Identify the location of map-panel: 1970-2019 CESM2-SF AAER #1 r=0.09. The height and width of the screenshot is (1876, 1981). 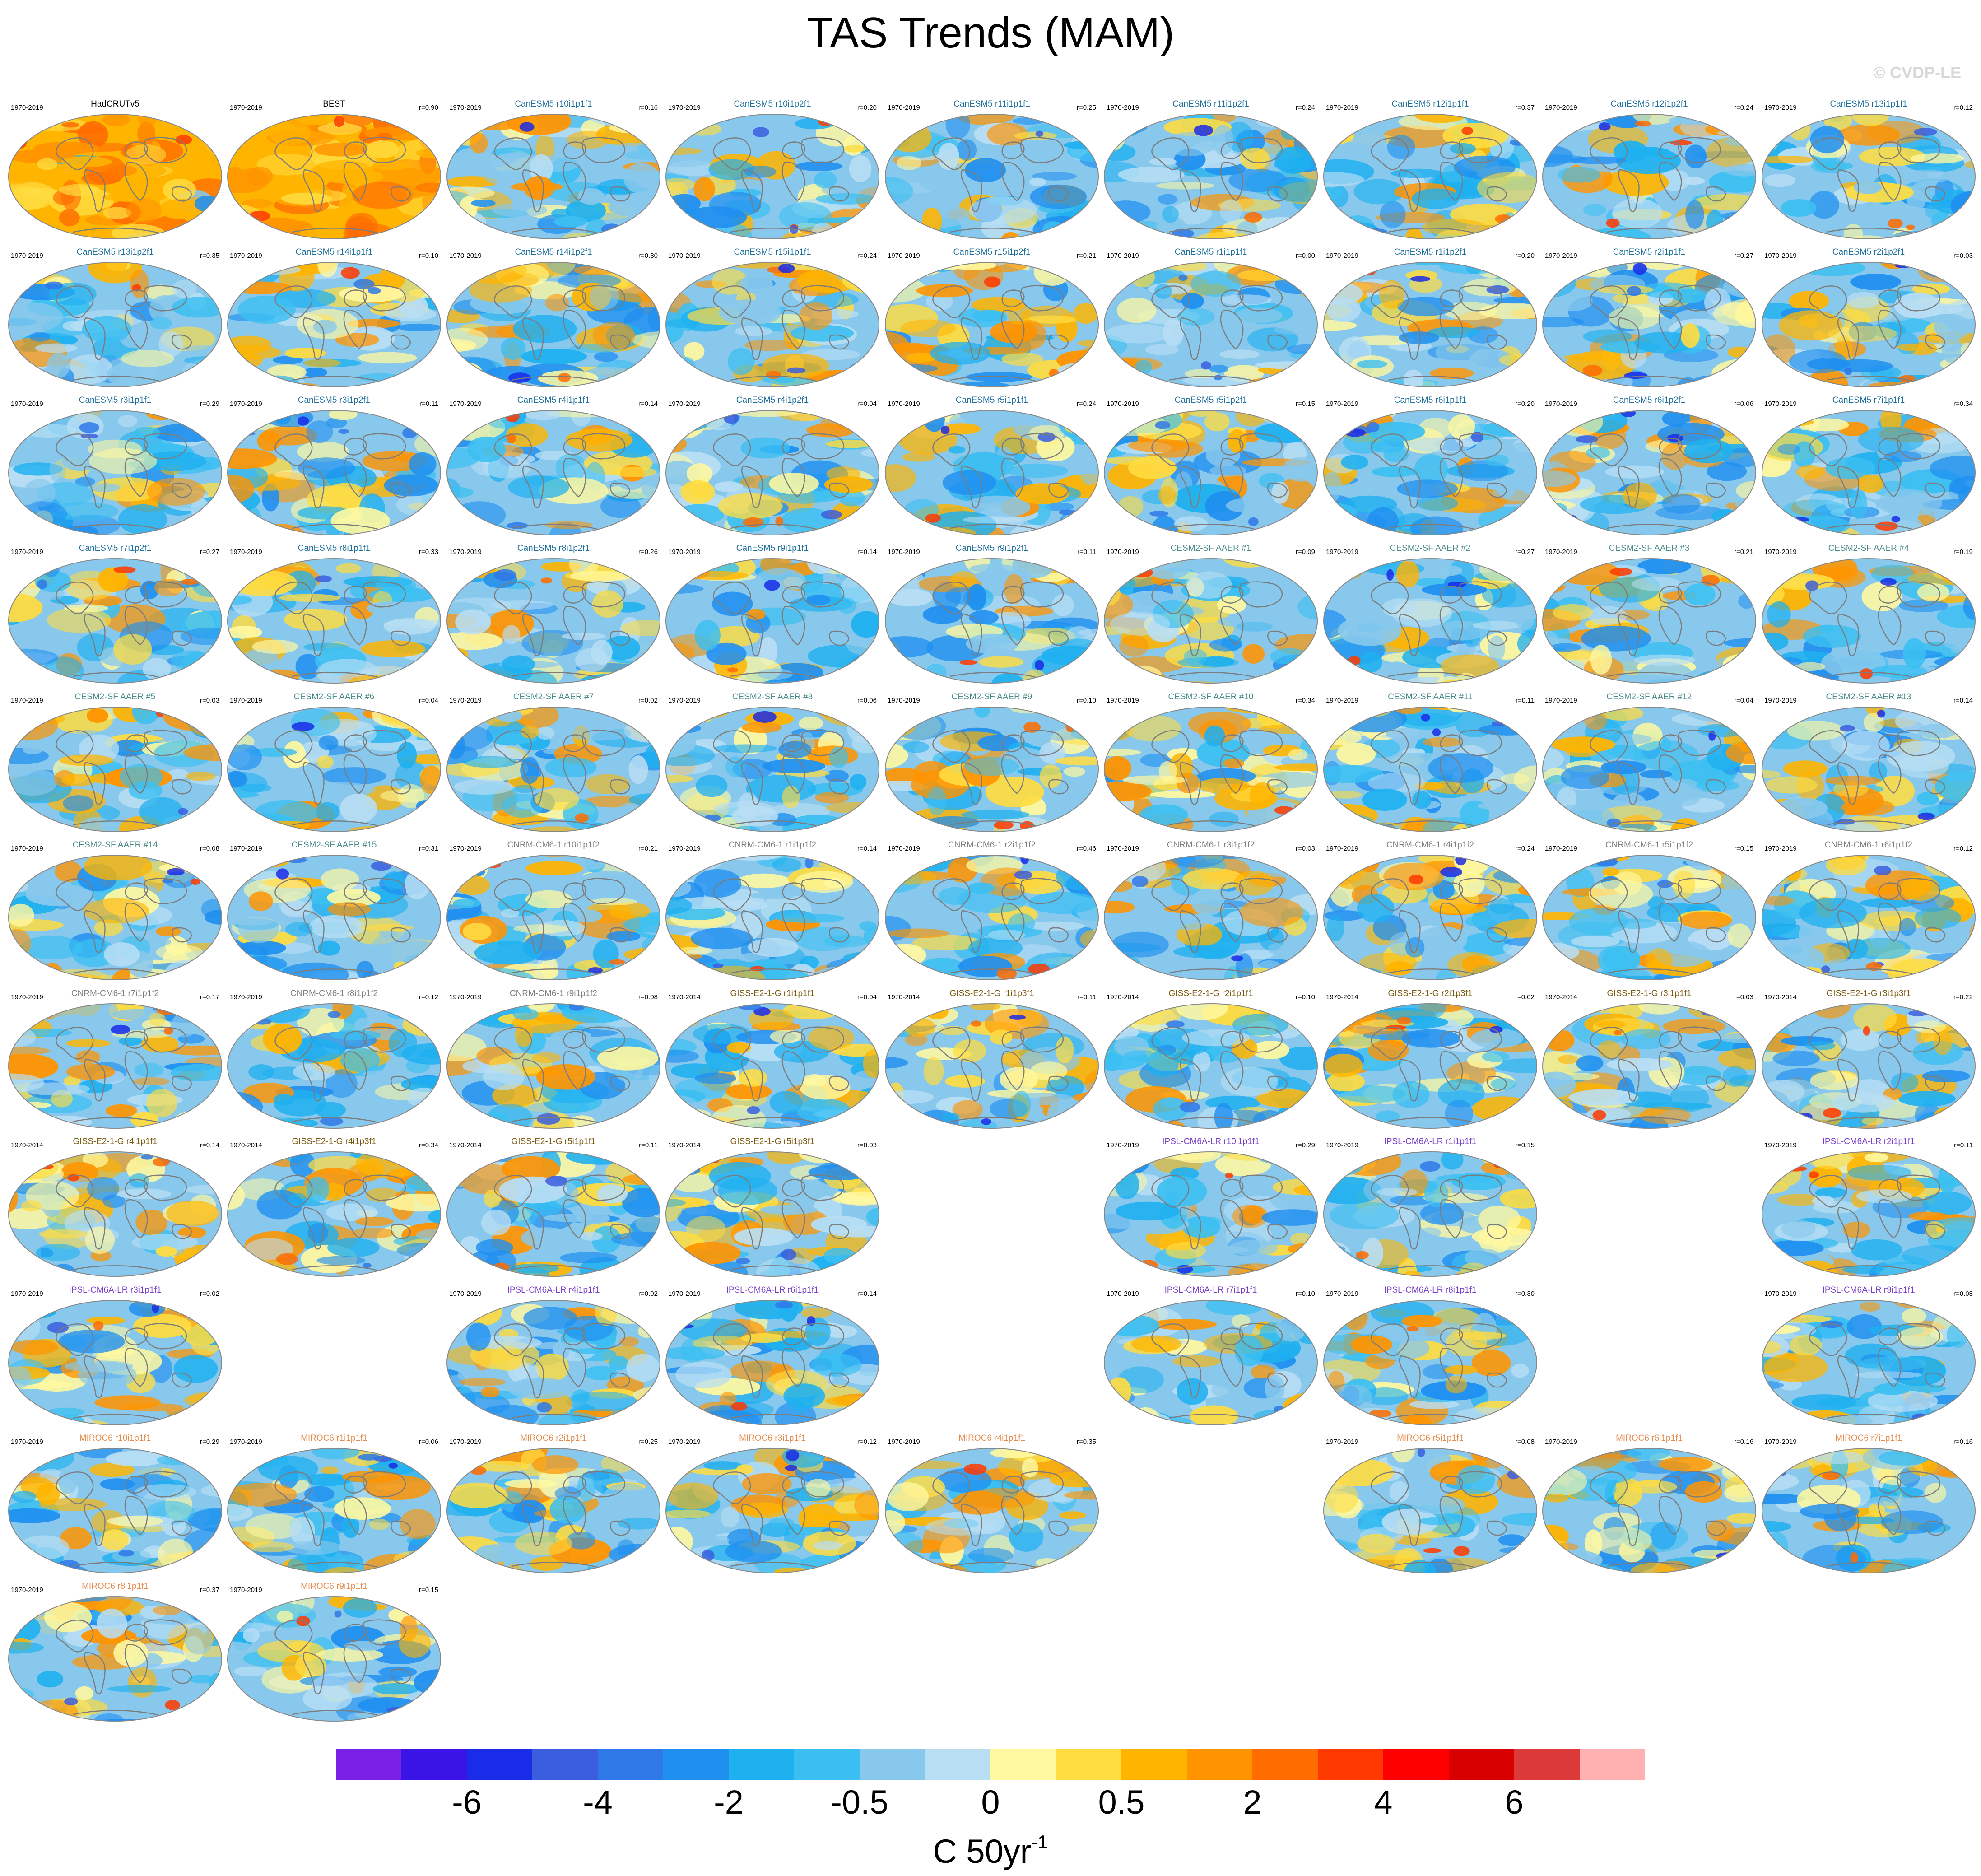
(1211, 612).